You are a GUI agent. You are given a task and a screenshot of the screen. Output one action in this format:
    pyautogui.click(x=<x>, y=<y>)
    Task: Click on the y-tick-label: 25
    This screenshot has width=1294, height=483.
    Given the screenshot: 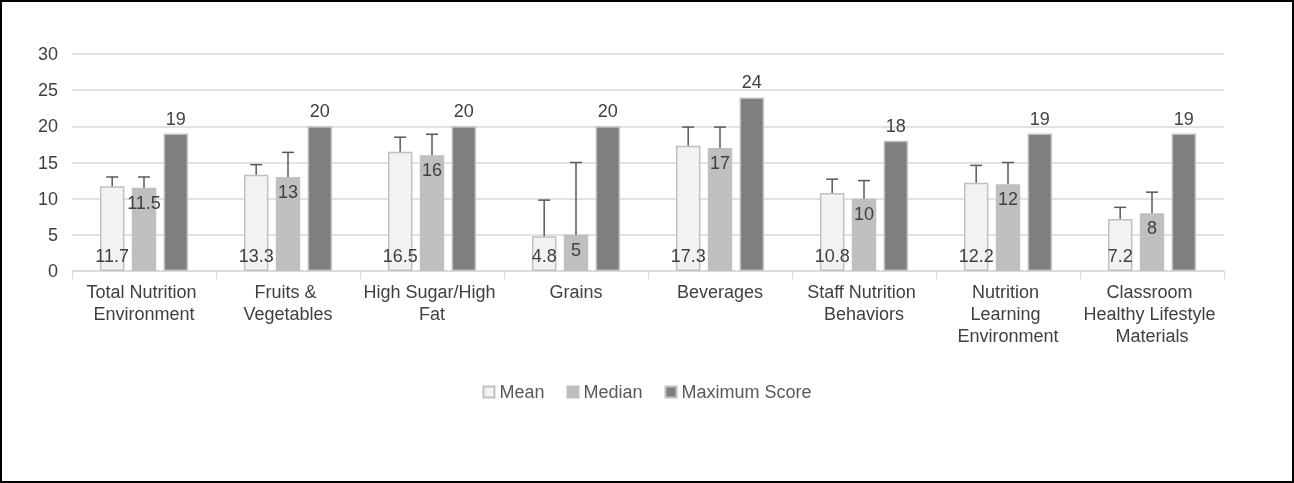 What is the action you would take?
    pyautogui.click(x=47, y=90)
    